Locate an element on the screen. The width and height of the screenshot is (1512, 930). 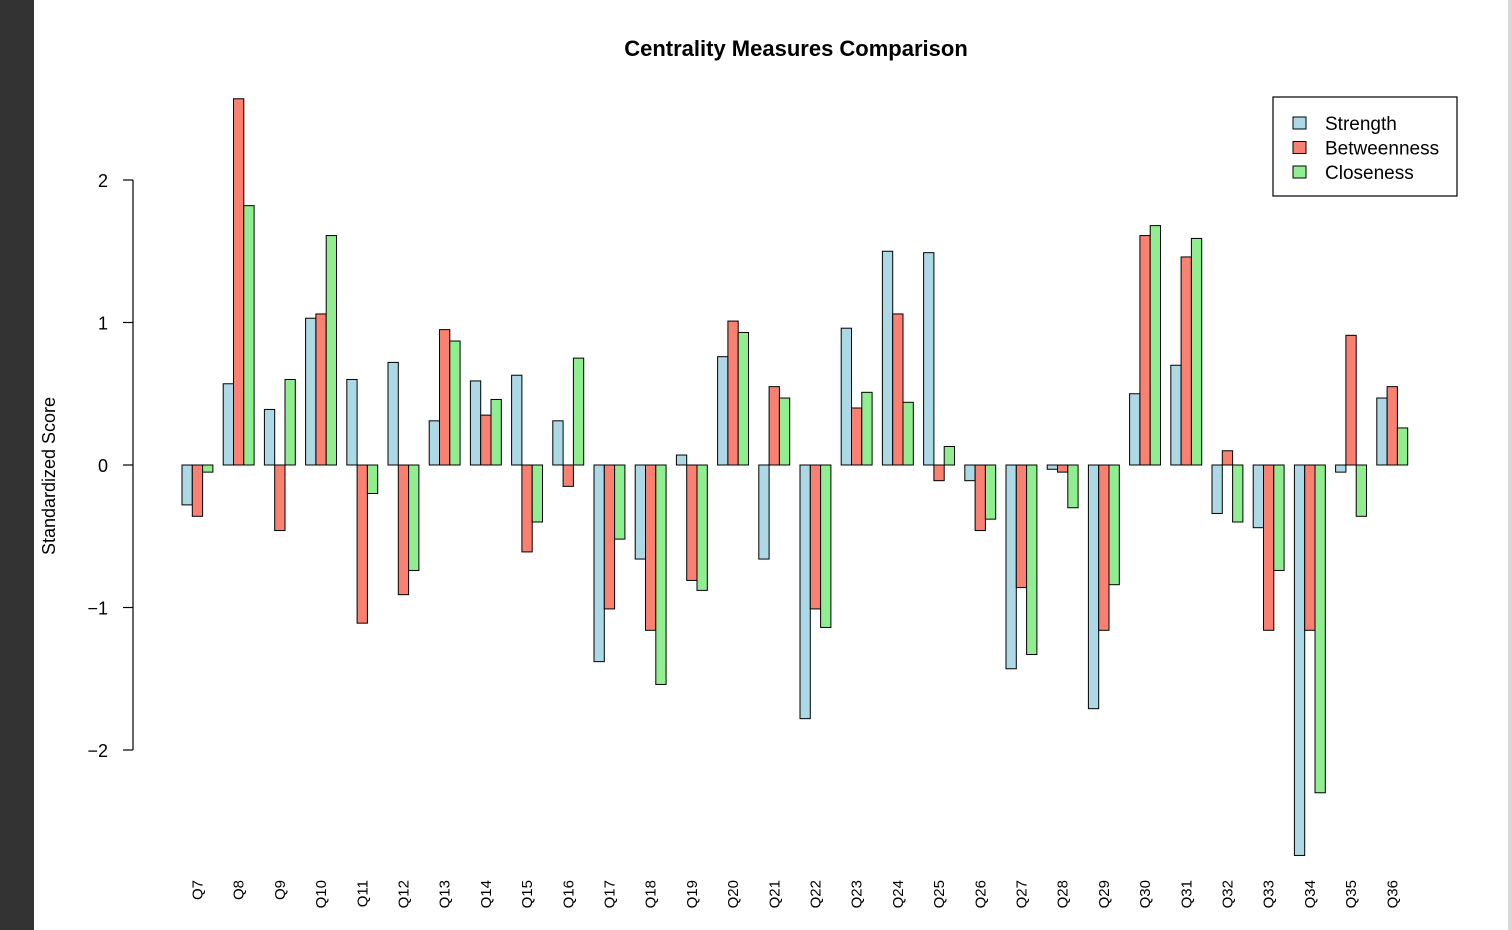
bar-strength-Q30 is located at coordinates (1135, 429).